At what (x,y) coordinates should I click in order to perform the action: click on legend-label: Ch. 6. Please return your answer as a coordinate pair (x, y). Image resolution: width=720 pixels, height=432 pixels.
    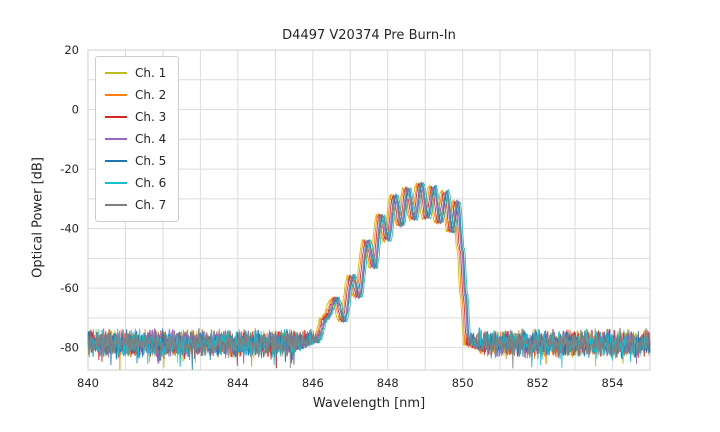
    Looking at the image, I should click on (151, 183).